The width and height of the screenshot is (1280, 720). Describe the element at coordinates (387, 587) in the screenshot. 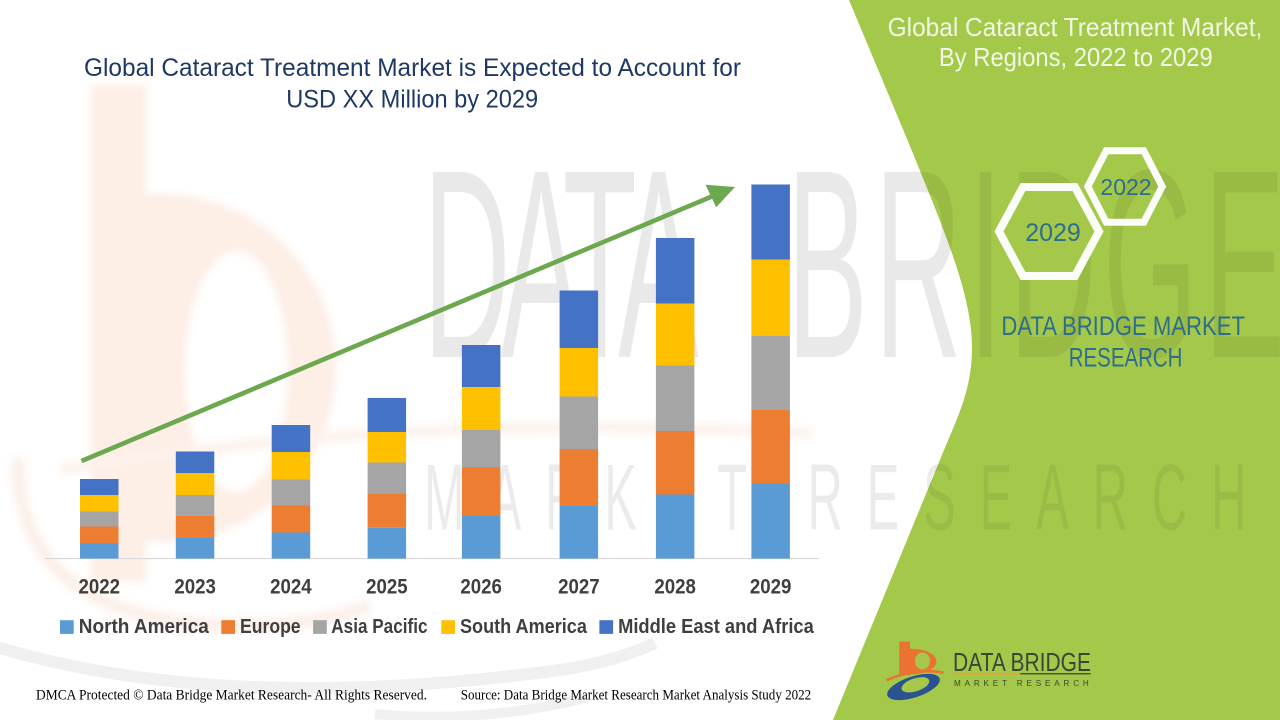

I see `svg-text: 2025` at that location.